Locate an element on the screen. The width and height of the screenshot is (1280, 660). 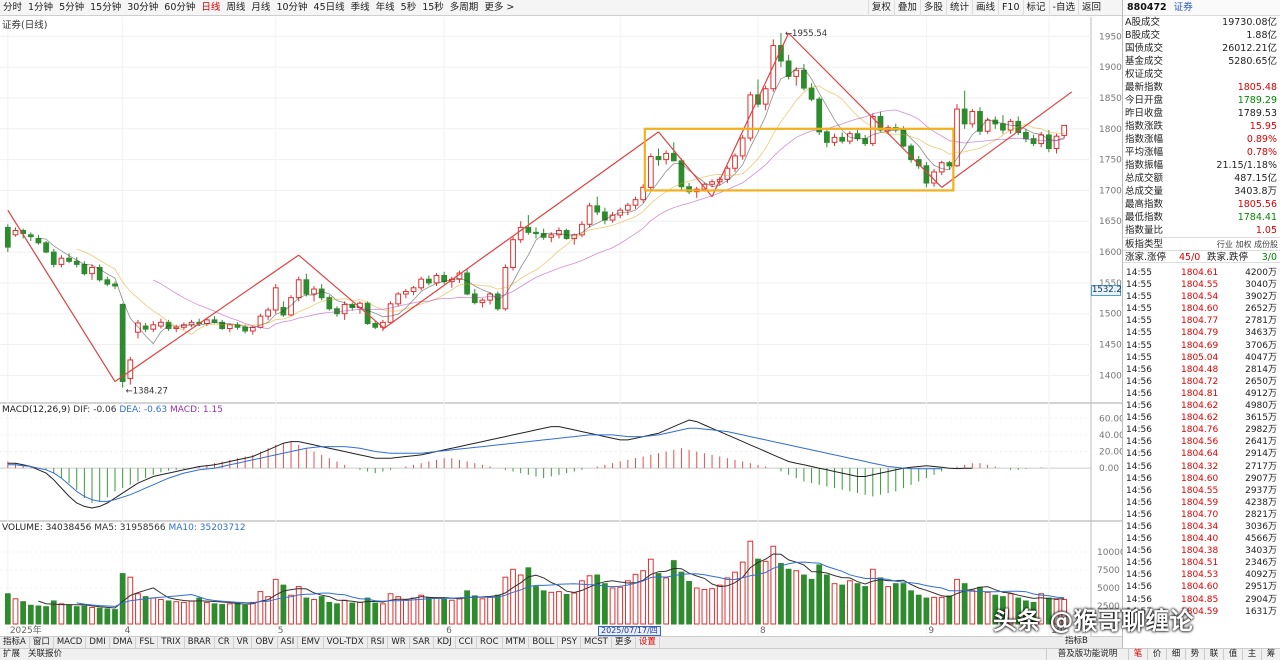
panel-tab-2: 细 is located at coordinates (1175, 654).